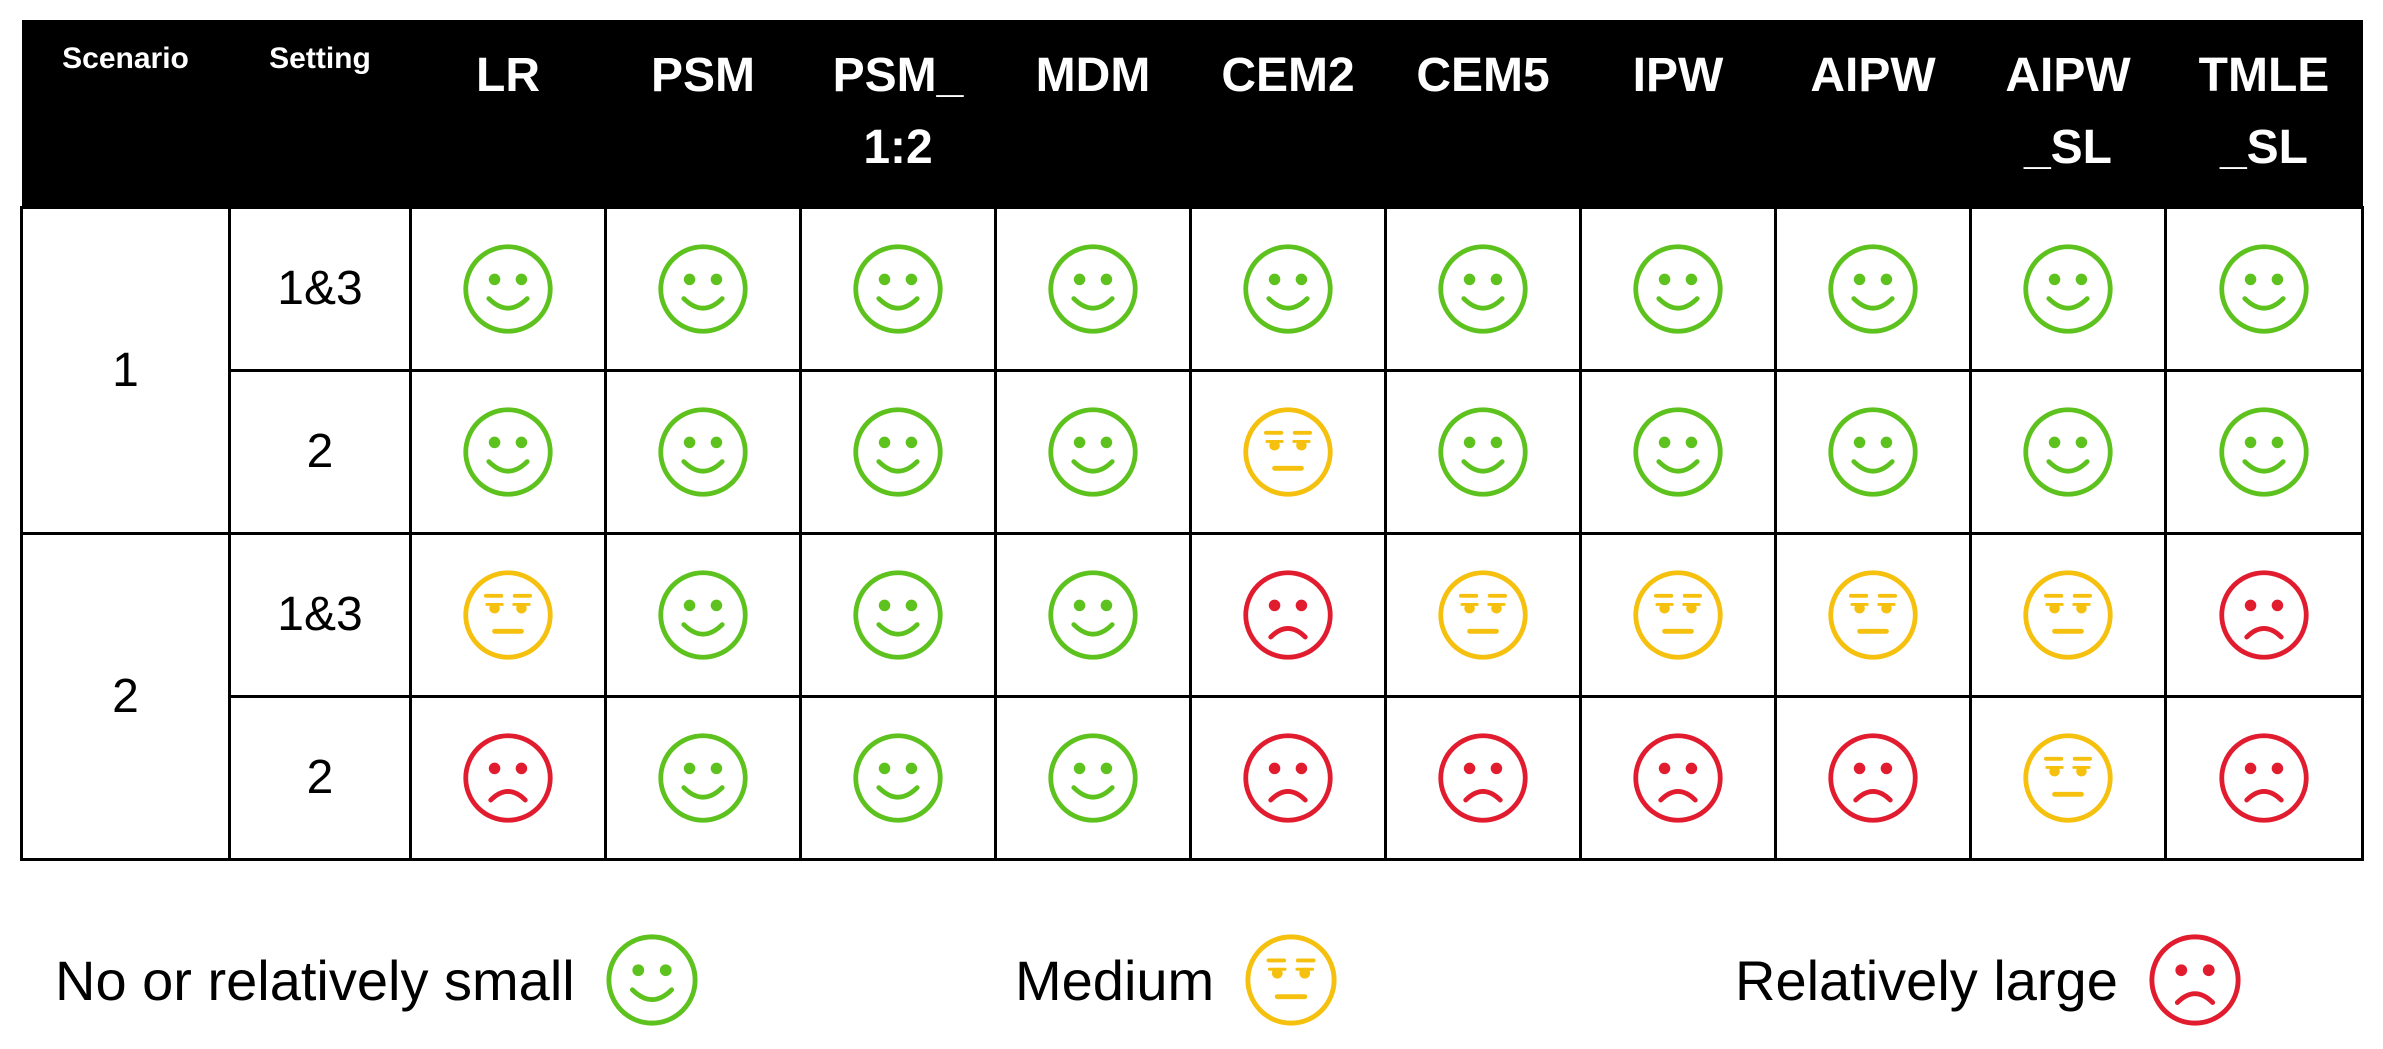 Image resolution: width=2383 pixels, height=1049 pixels. Describe the element at coordinates (1678, 113) in the screenshot. I see `header-method: IPW` at that location.